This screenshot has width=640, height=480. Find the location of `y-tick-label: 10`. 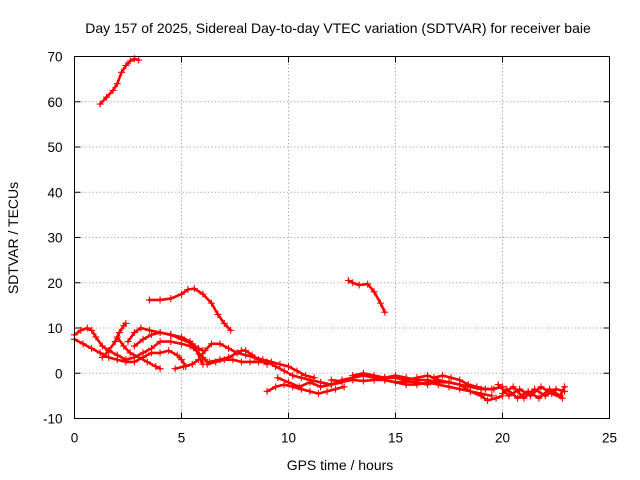

y-tick-label: 10 is located at coordinates (54, 328).